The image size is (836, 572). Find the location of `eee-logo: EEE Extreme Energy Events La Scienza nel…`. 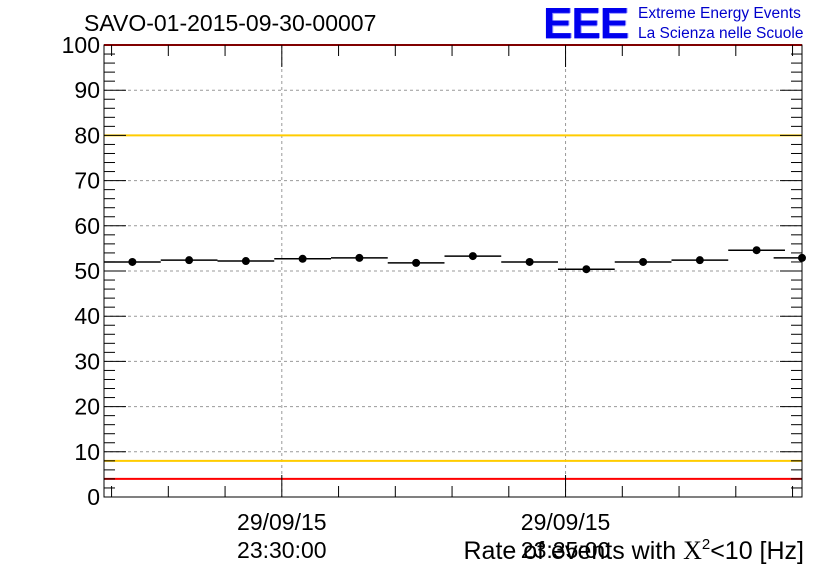

eee-logo: EEE Extreme Energy Events La Scienza nel… is located at coordinates (688, 24).